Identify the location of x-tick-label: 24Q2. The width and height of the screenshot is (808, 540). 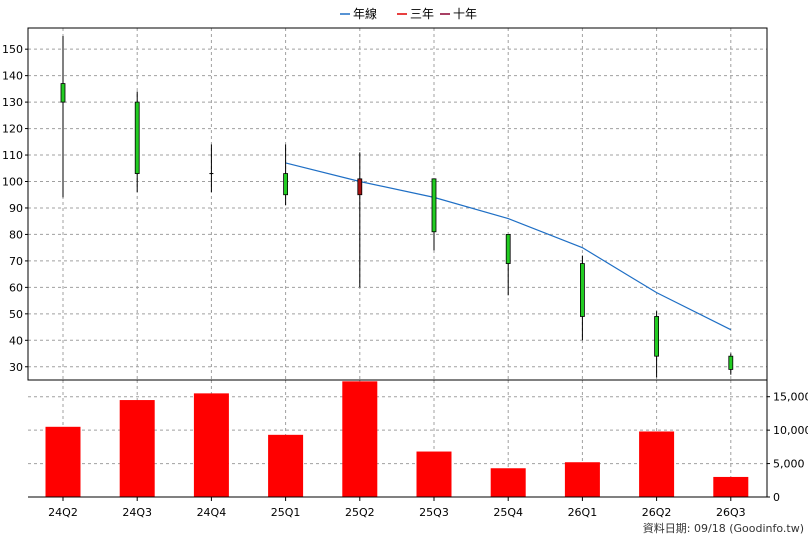
(63, 512).